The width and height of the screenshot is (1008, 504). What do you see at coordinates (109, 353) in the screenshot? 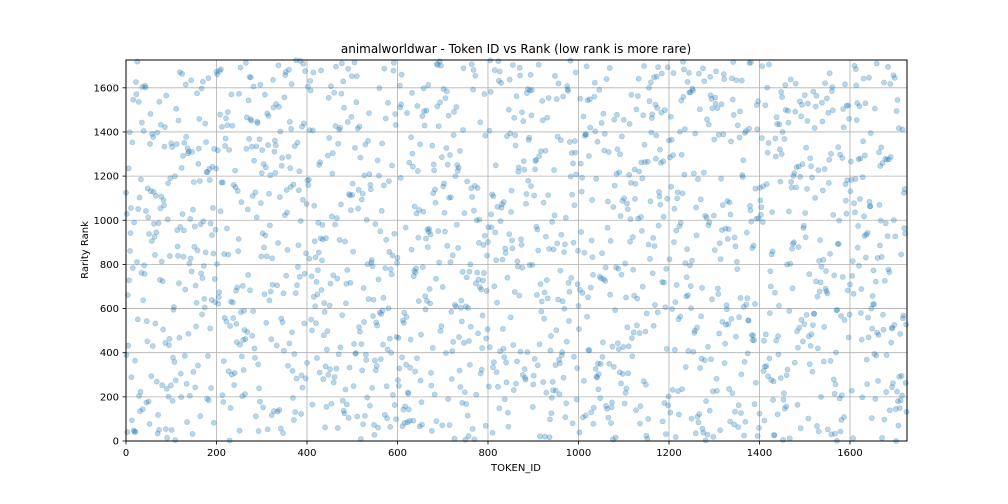
I see `y-tick-label: 400` at bounding box center [109, 353].